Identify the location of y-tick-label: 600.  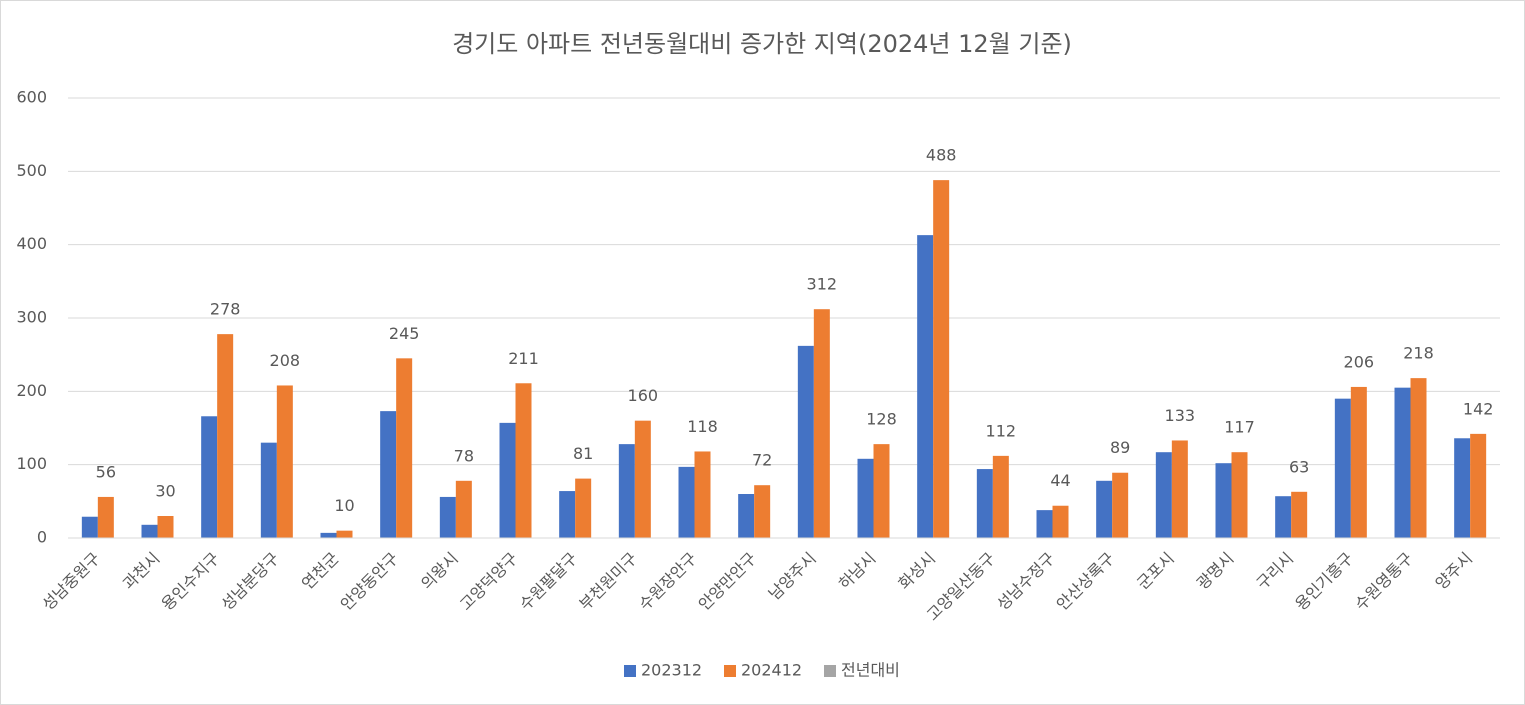
(31, 97).